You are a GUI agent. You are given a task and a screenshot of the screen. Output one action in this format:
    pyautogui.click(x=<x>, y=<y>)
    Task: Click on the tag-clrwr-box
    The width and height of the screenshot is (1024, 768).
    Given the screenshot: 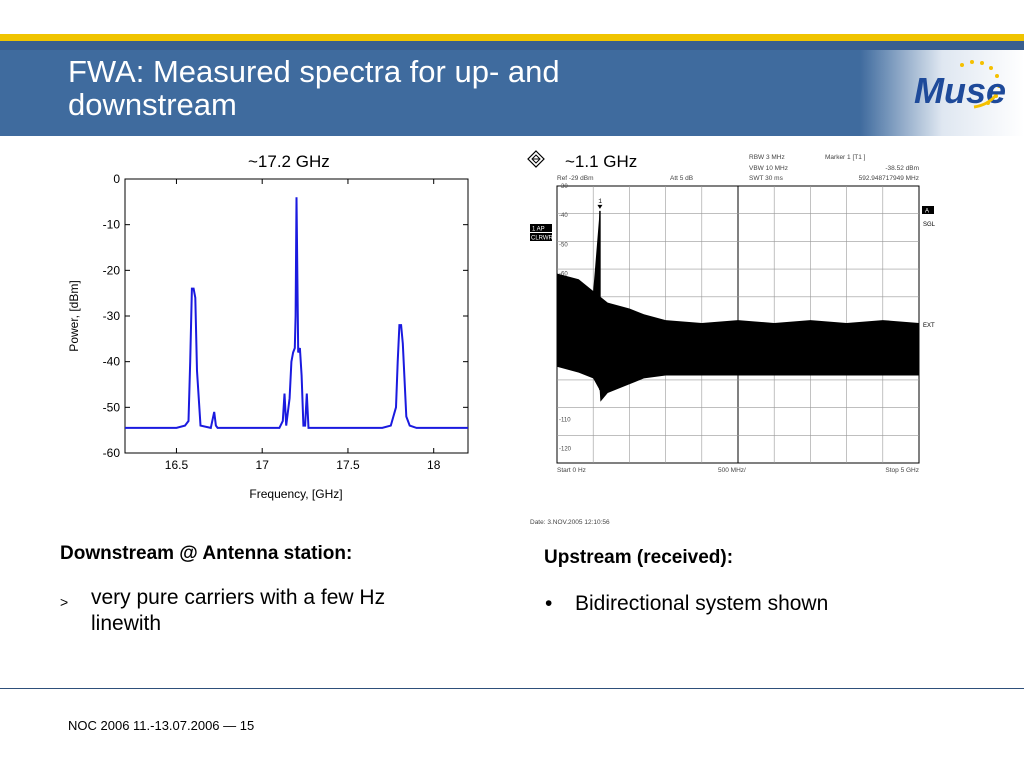 What is the action you would take?
    pyautogui.click(x=541, y=237)
    